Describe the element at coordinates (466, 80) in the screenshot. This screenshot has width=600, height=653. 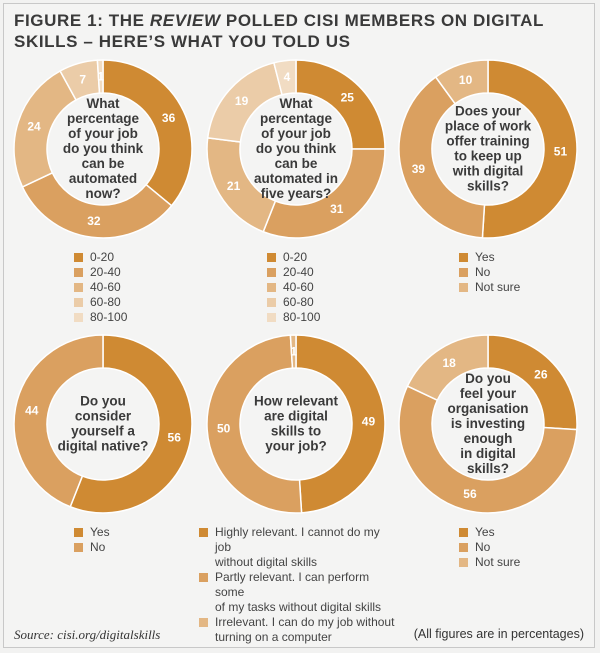
I see `slice-value-label: 10` at that location.